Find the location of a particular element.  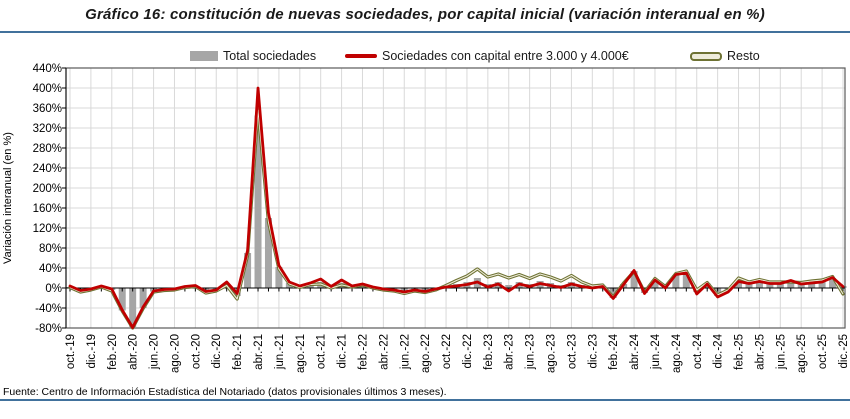

svg-text: oct.-23 is located at coordinates (572, 351).